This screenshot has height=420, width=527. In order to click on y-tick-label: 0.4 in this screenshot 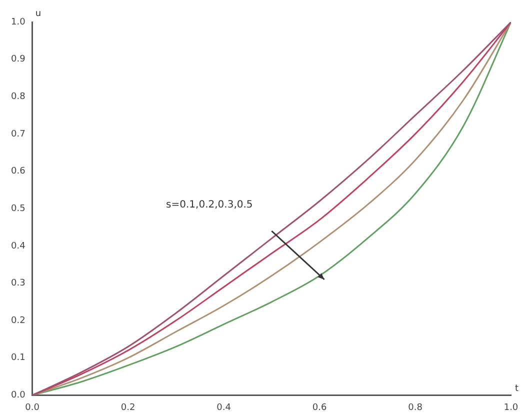, I will do `click(18, 246)`.